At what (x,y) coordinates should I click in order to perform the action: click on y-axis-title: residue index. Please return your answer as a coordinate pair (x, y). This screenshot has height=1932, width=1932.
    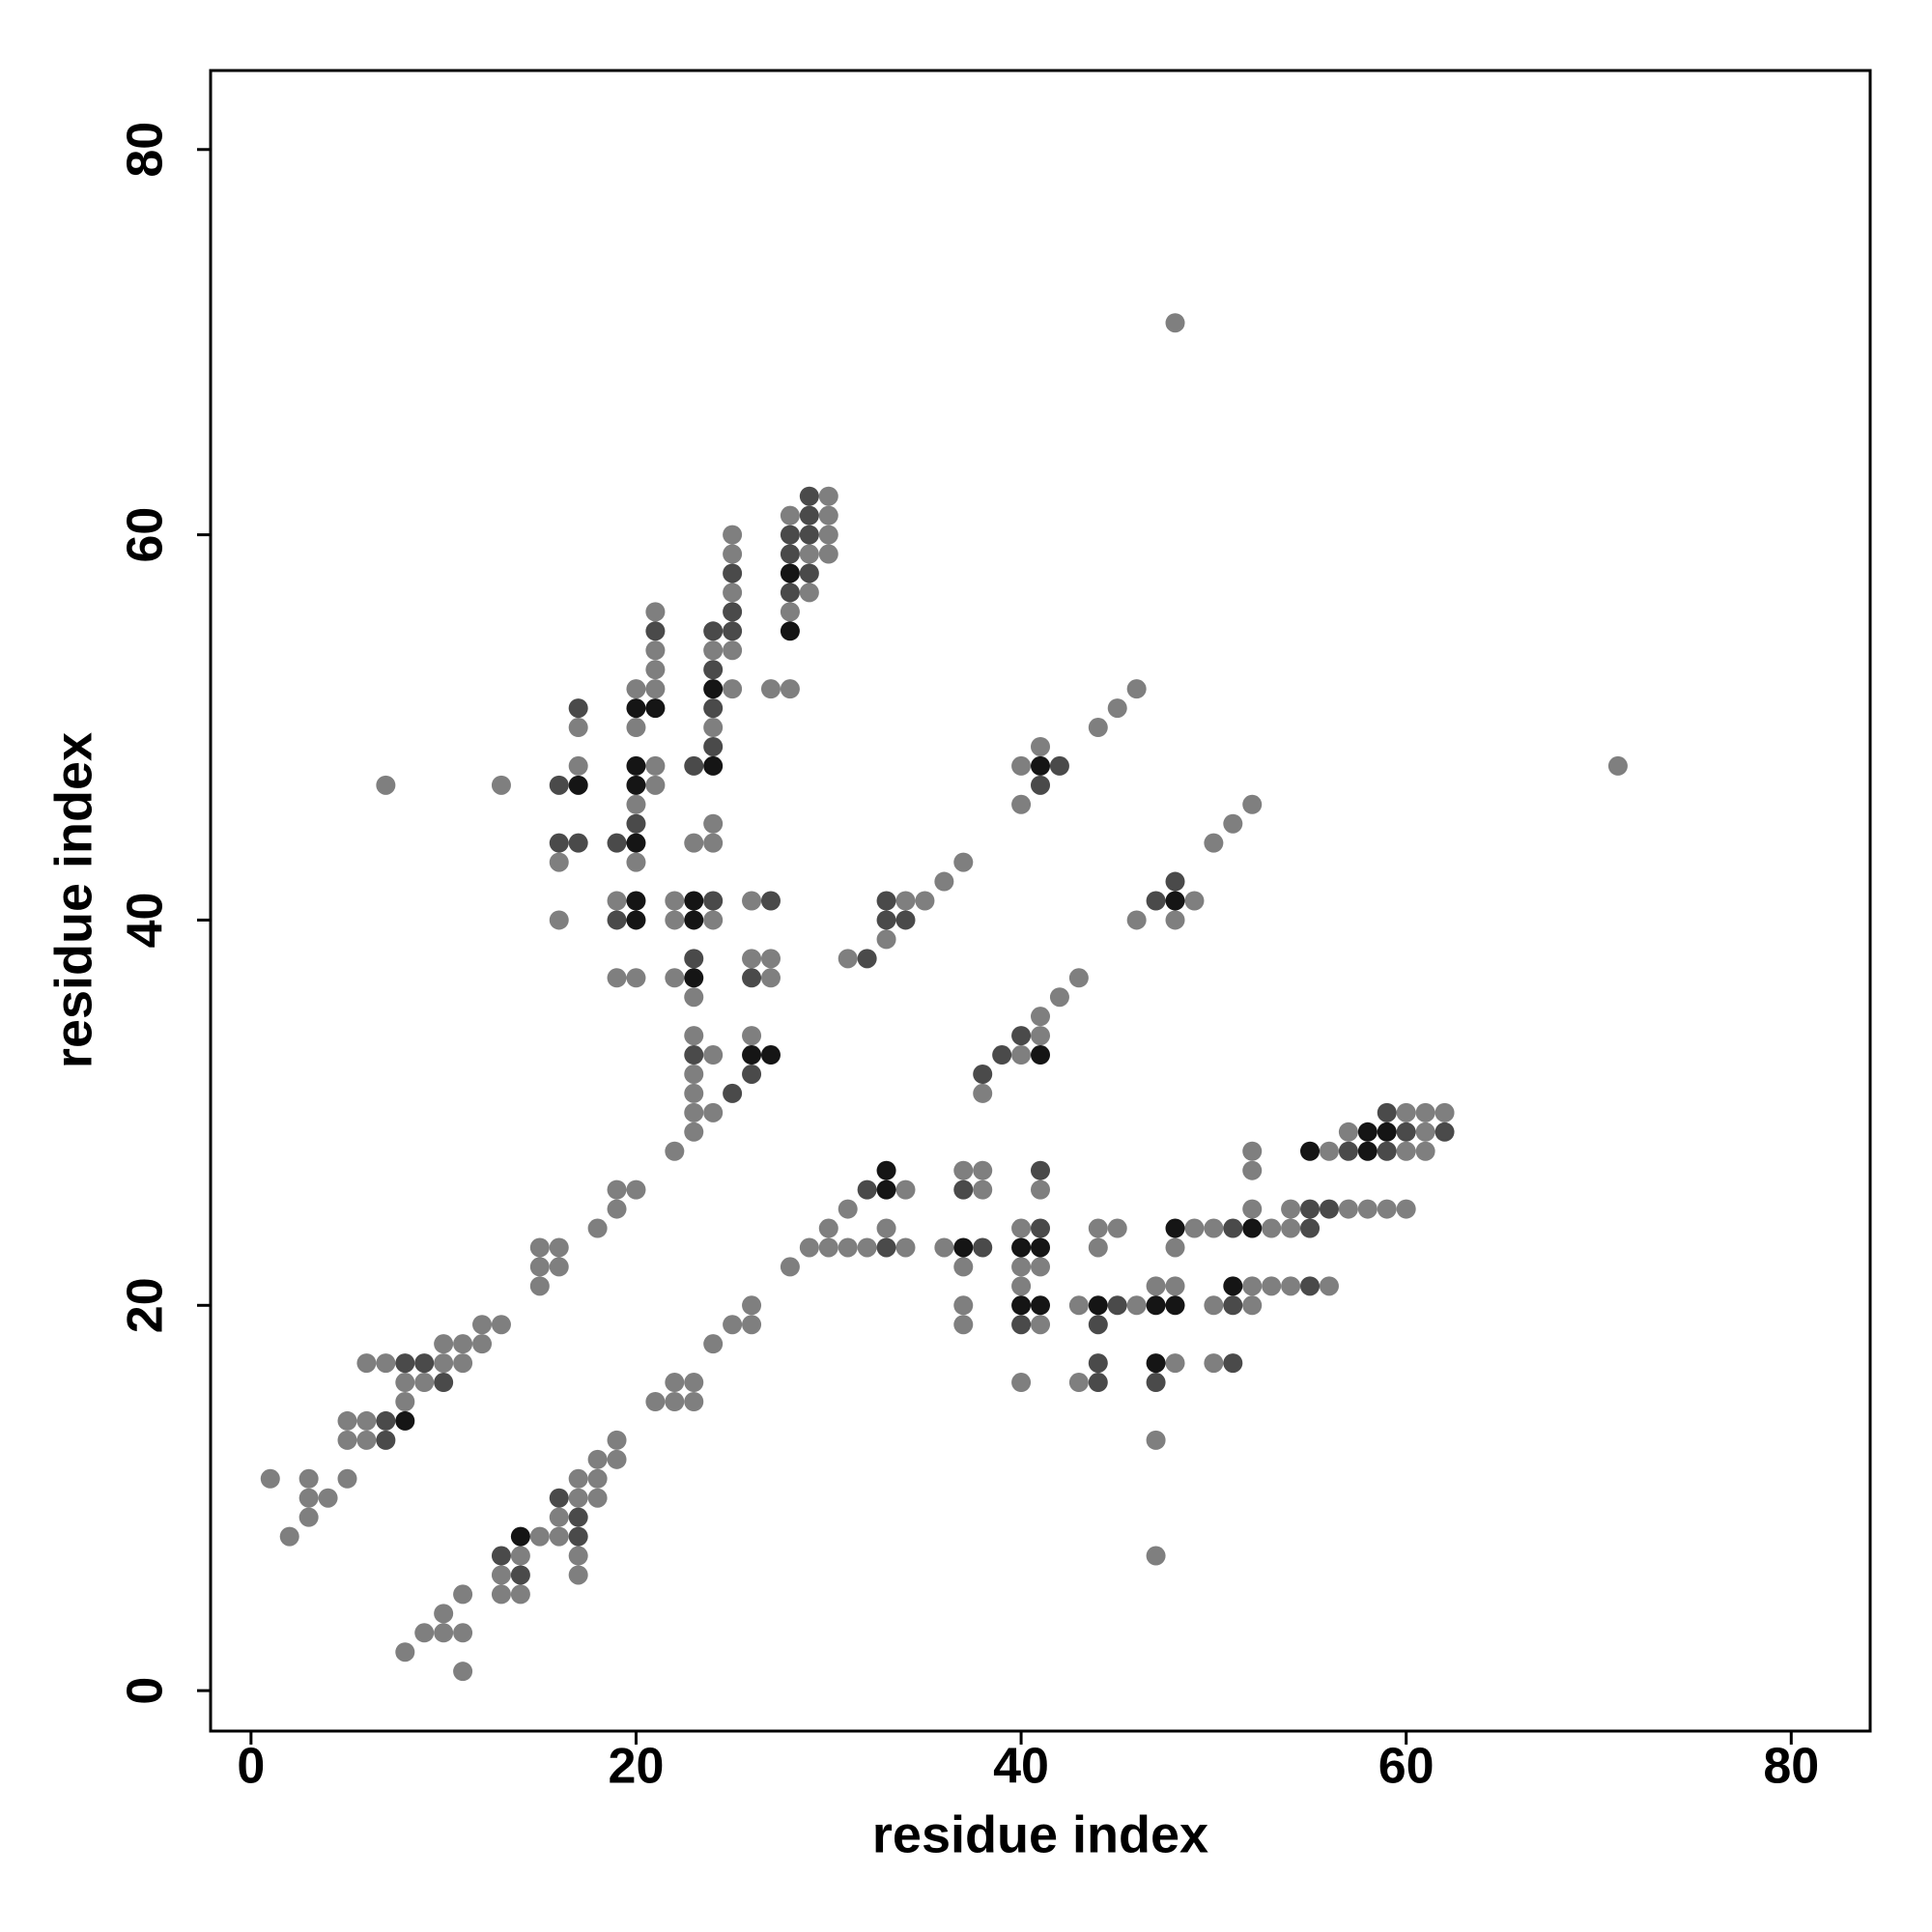
    Looking at the image, I should click on (73, 900).